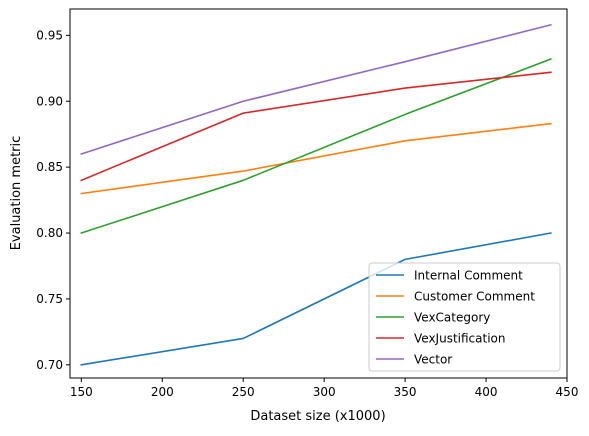  What do you see at coordinates (81, 392) in the screenshot?
I see `x-tick-label: 150` at bounding box center [81, 392].